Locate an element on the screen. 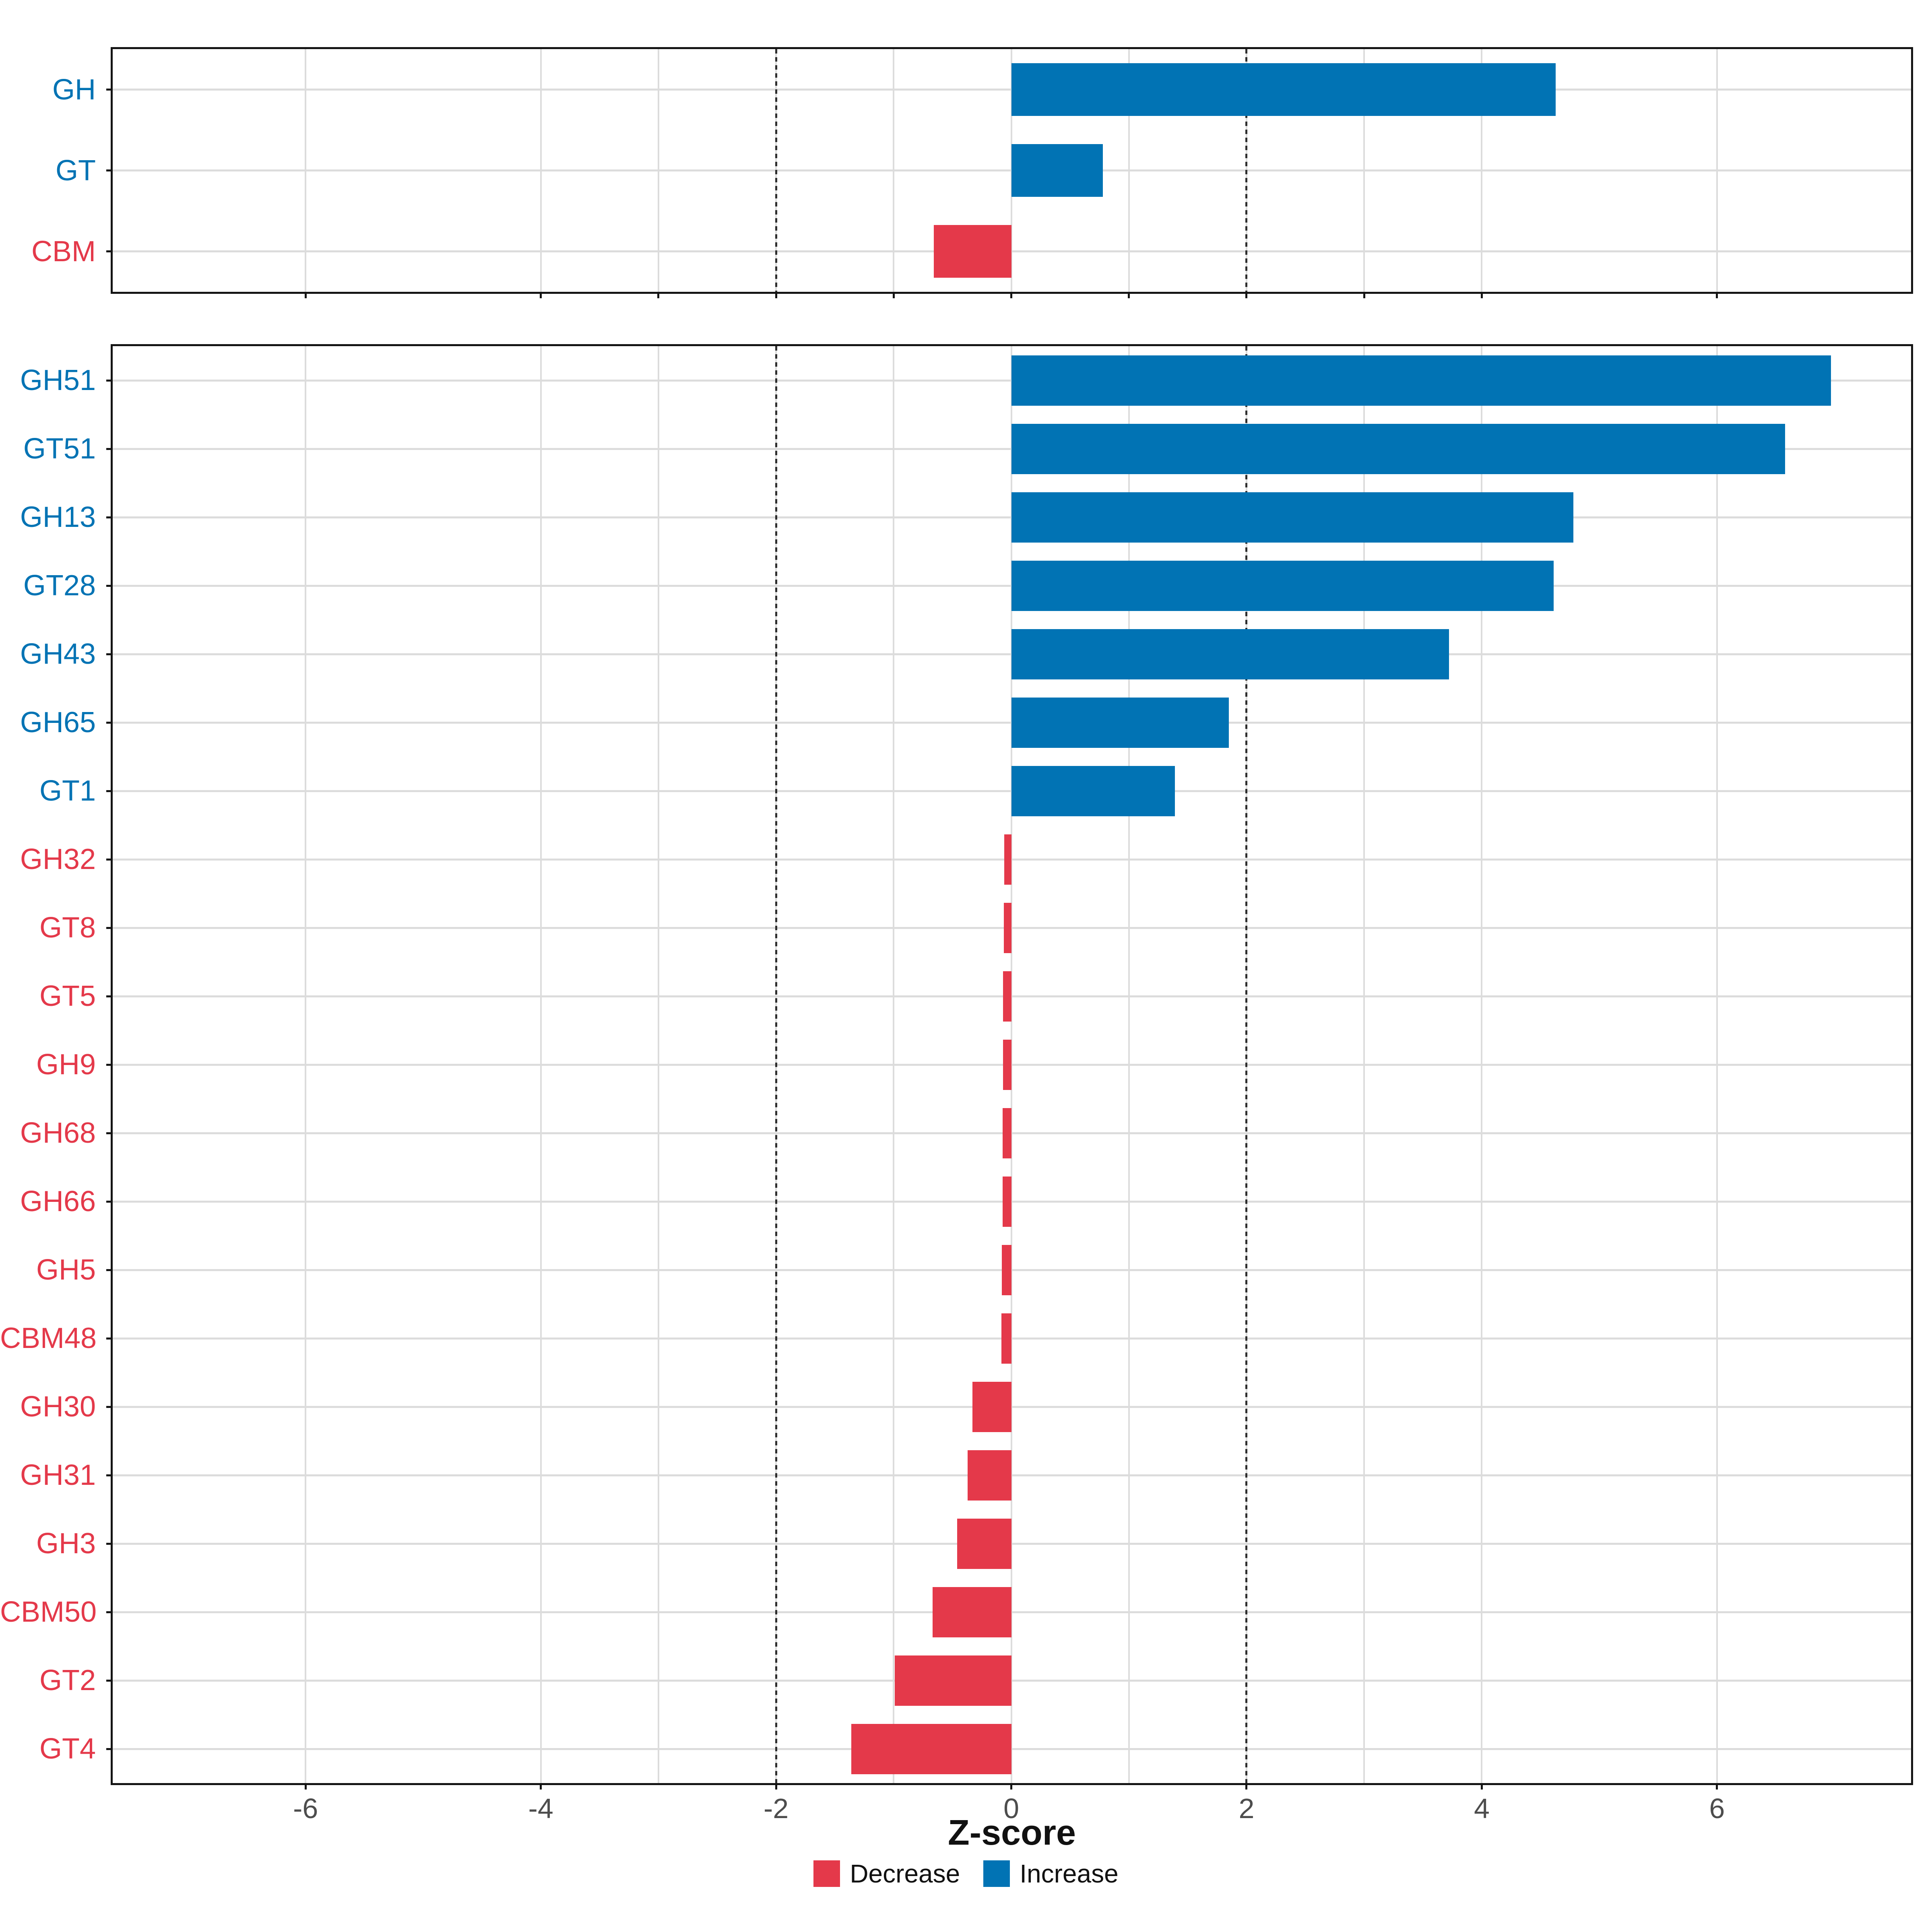  y-axis-label-GT5: GT5 is located at coordinates (67, 996).